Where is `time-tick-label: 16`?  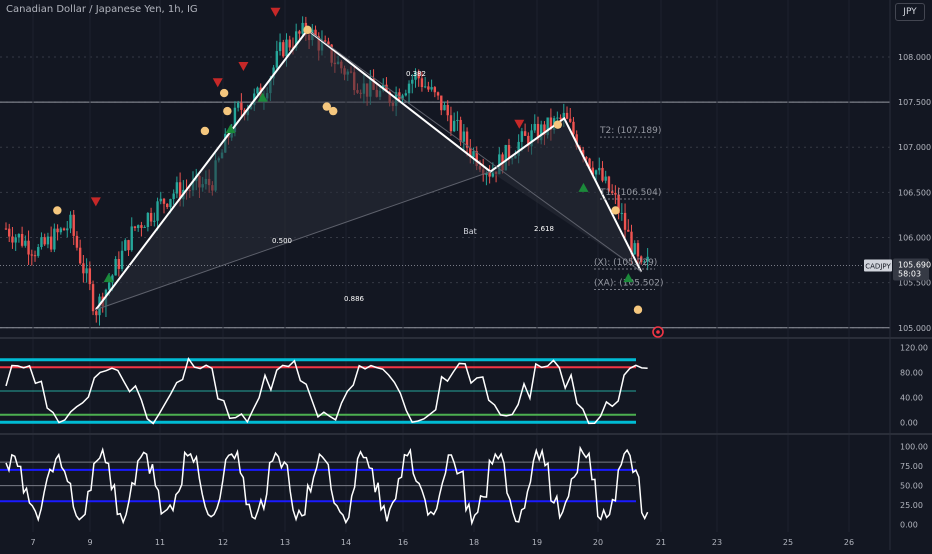 time-tick-label: 16 is located at coordinates (403, 542).